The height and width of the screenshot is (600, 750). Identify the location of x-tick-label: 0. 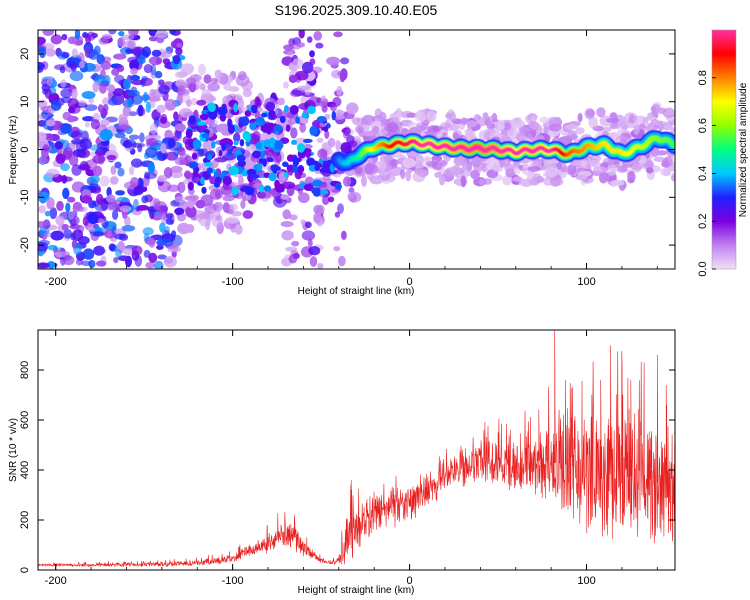
(410, 282).